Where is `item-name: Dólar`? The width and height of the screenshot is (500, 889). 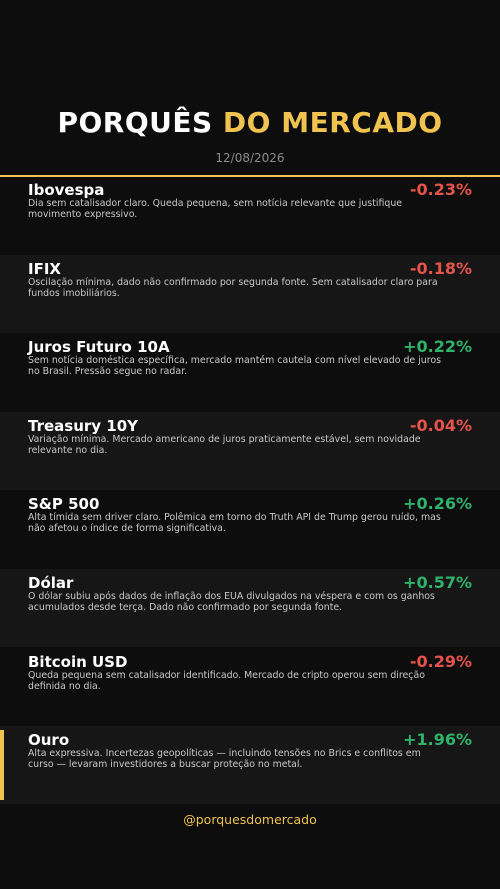 item-name: Dólar is located at coordinates (51, 583).